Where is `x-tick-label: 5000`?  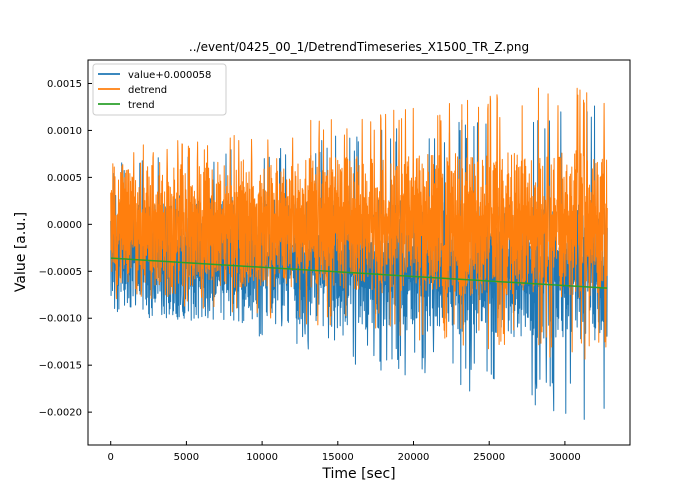 x-tick-label: 5000 is located at coordinates (186, 457).